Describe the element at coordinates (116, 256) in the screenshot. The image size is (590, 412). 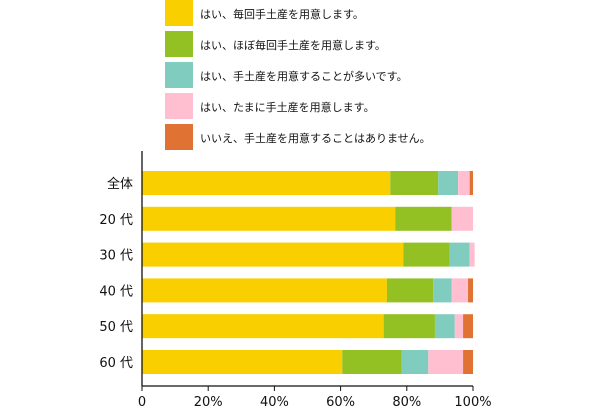
I see `category-label: 30 代` at that location.